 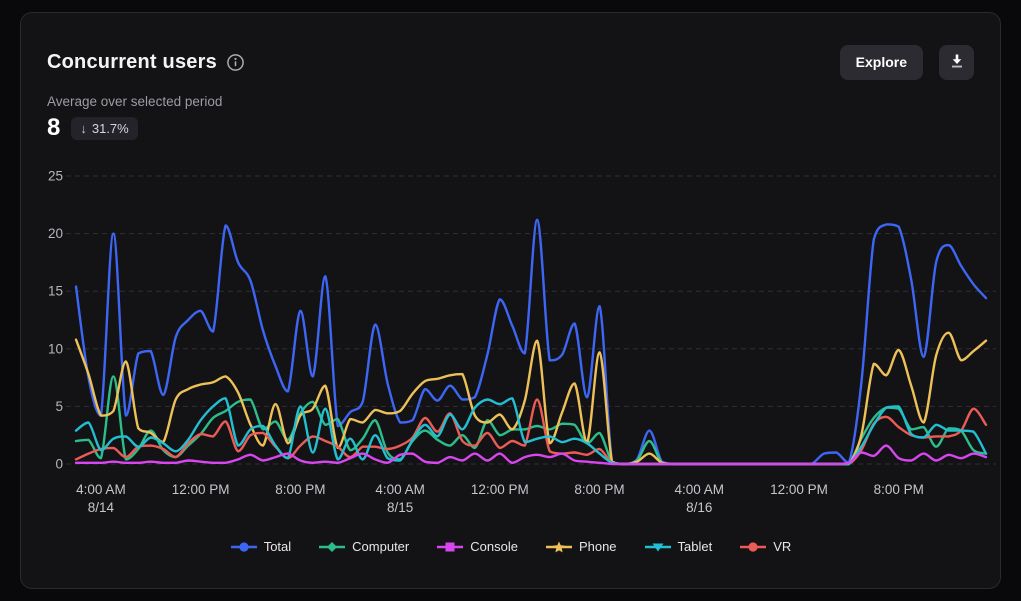 I want to click on download-icon, so click(x=957, y=62).